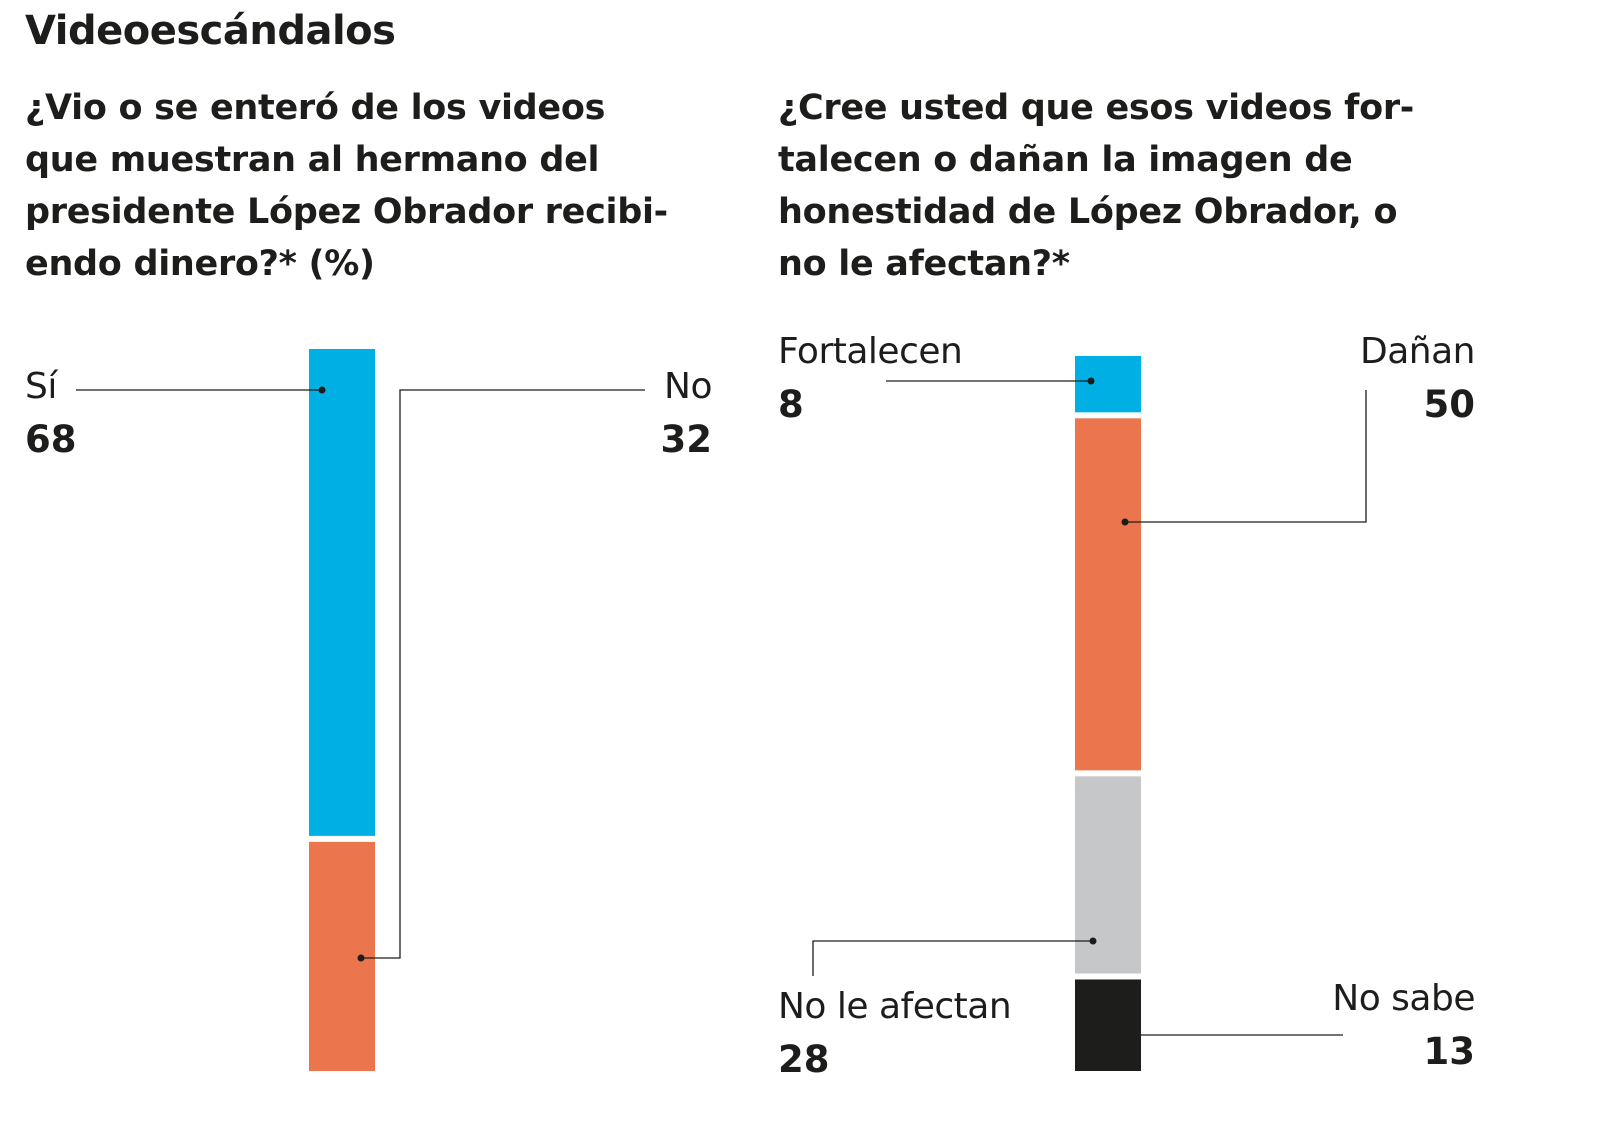  Describe the element at coordinates (686, 439) in the screenshot. I see `value-no: 32` at that location.